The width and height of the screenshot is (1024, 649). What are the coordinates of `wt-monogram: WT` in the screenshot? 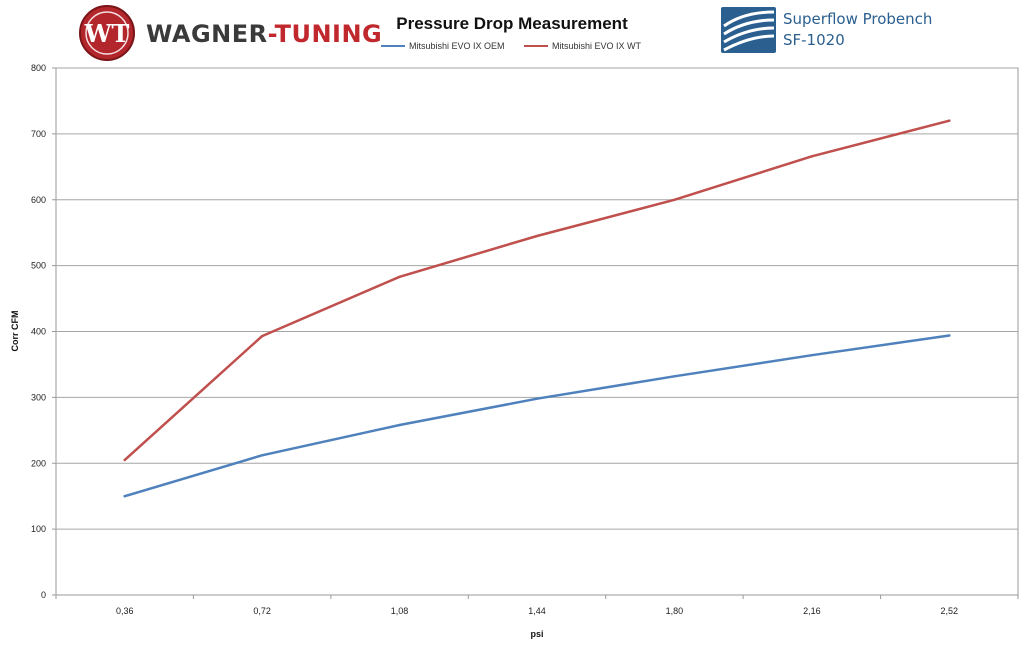 It's located at (107, 33).